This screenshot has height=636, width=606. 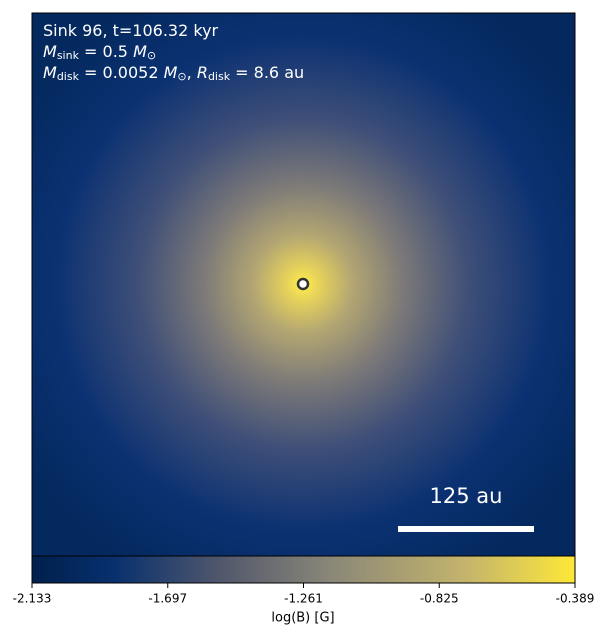 I want to click on colorbar-tick-label: -2.133, so click(x=32, y=599).